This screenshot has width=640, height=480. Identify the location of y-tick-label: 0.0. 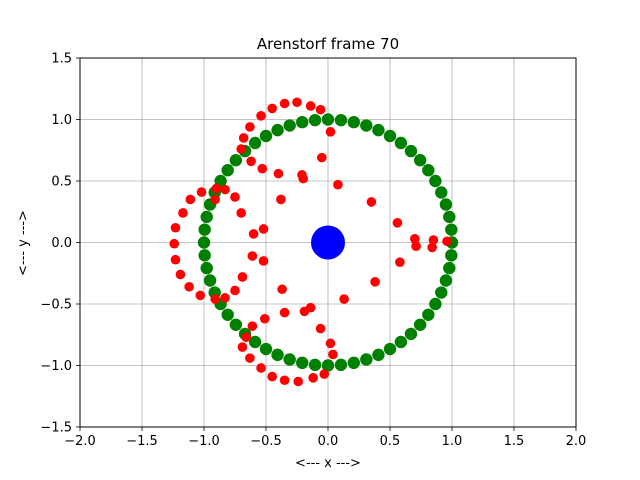
(61, 243).